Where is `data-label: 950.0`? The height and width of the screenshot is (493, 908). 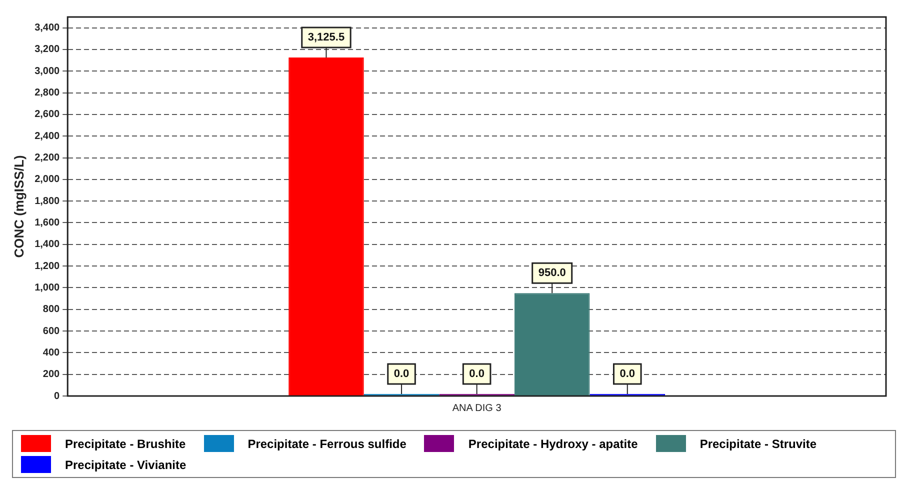
data-label: 950.0 is located at coordinates (552, 273).